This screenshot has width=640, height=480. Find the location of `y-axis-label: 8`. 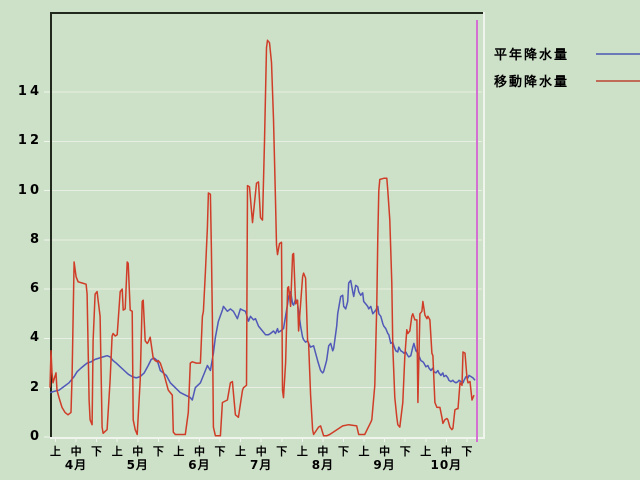

y-axis-label: 8 is located at coordinates (35, 239).